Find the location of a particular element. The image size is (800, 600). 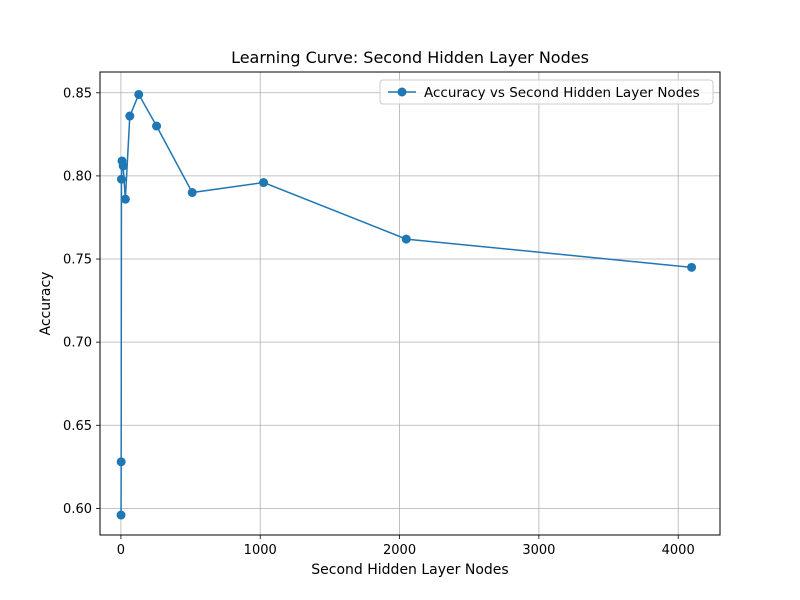

y-tick-label: 0.65 is located at coordinates (77, 426).